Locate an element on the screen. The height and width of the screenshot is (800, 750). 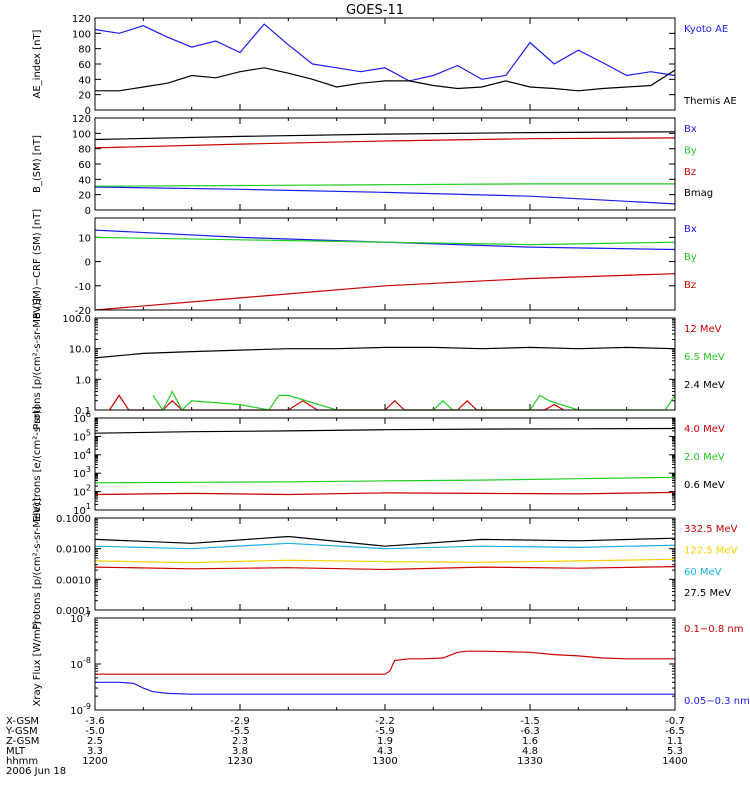
y-axis-label: B_(SM) [nT] is located at coordinates (37, 164).